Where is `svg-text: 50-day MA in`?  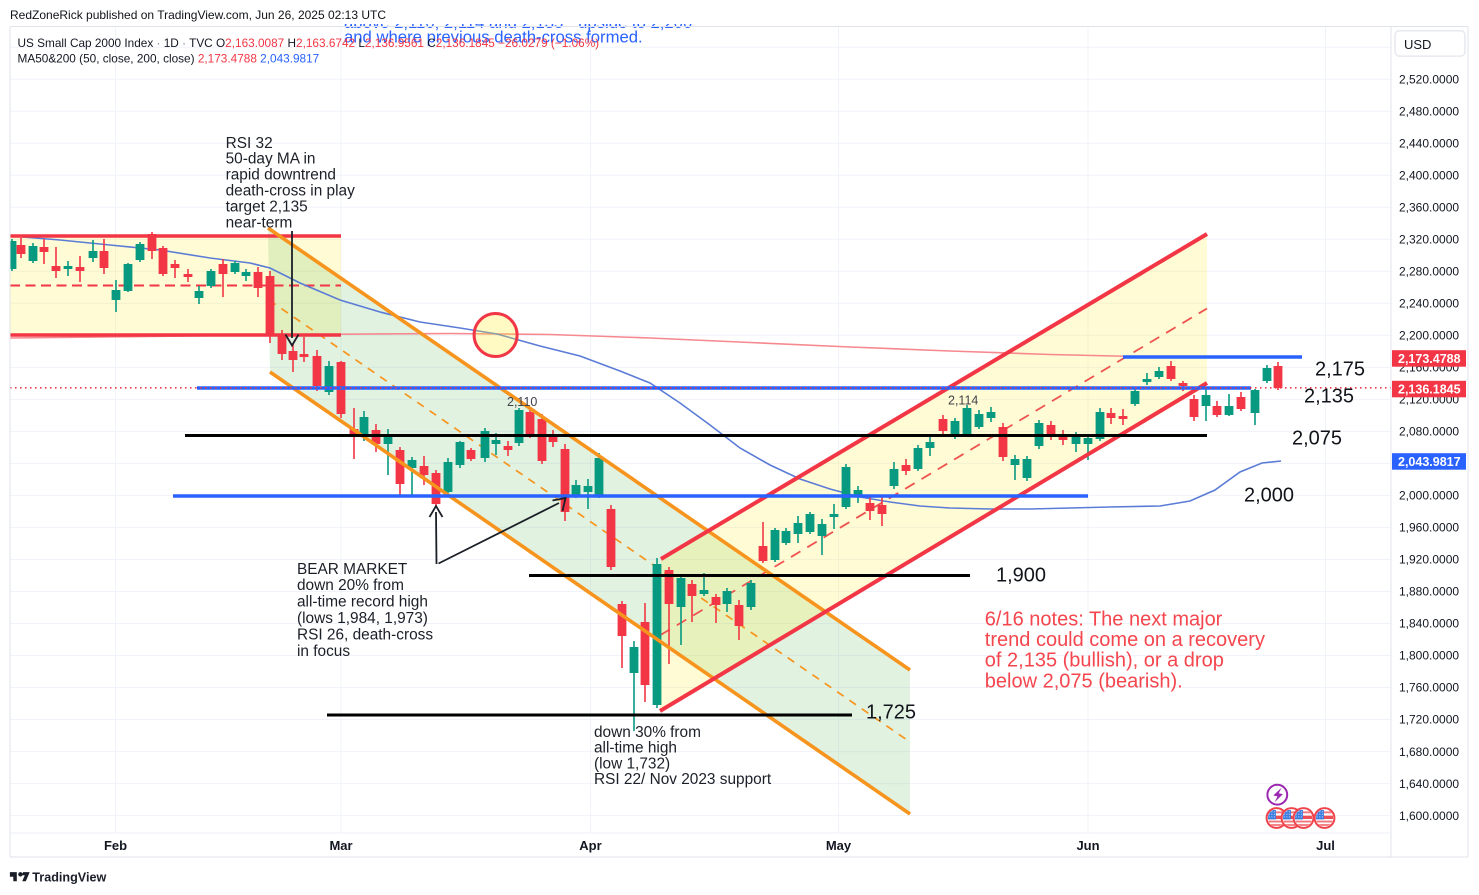
svg-text: 50-day MA in is located at coordinates (271, 159).